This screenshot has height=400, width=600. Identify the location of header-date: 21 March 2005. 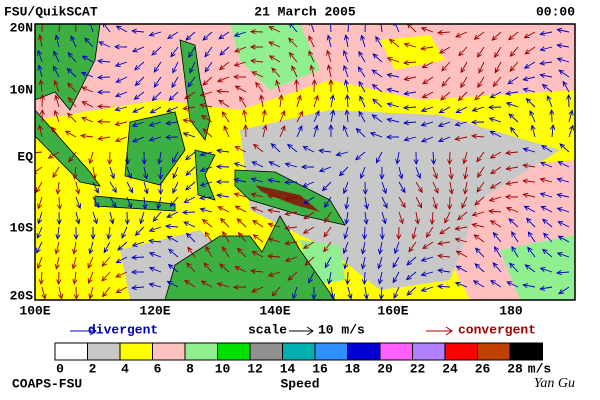
(305, 11).